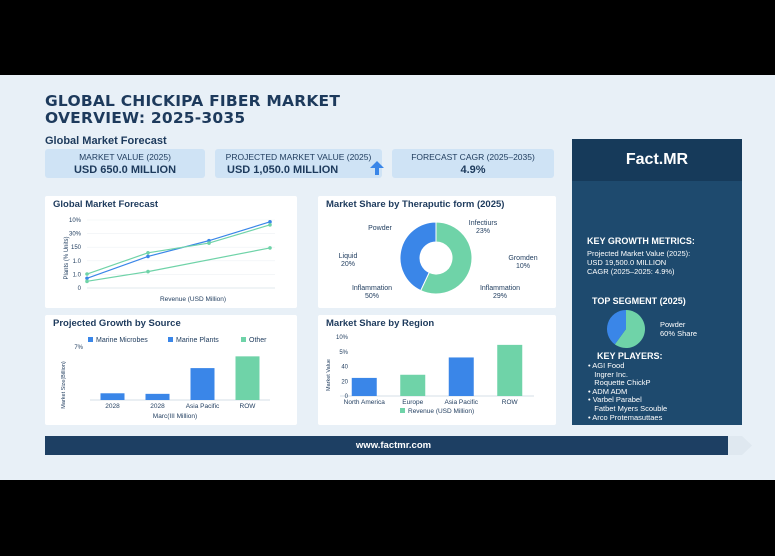 Image resolution: width=775 pixels, height=556 pixels. I want to click on title-line-1: GLOBAL CHICKIPA FIBER MARKET, so click(193, 101).